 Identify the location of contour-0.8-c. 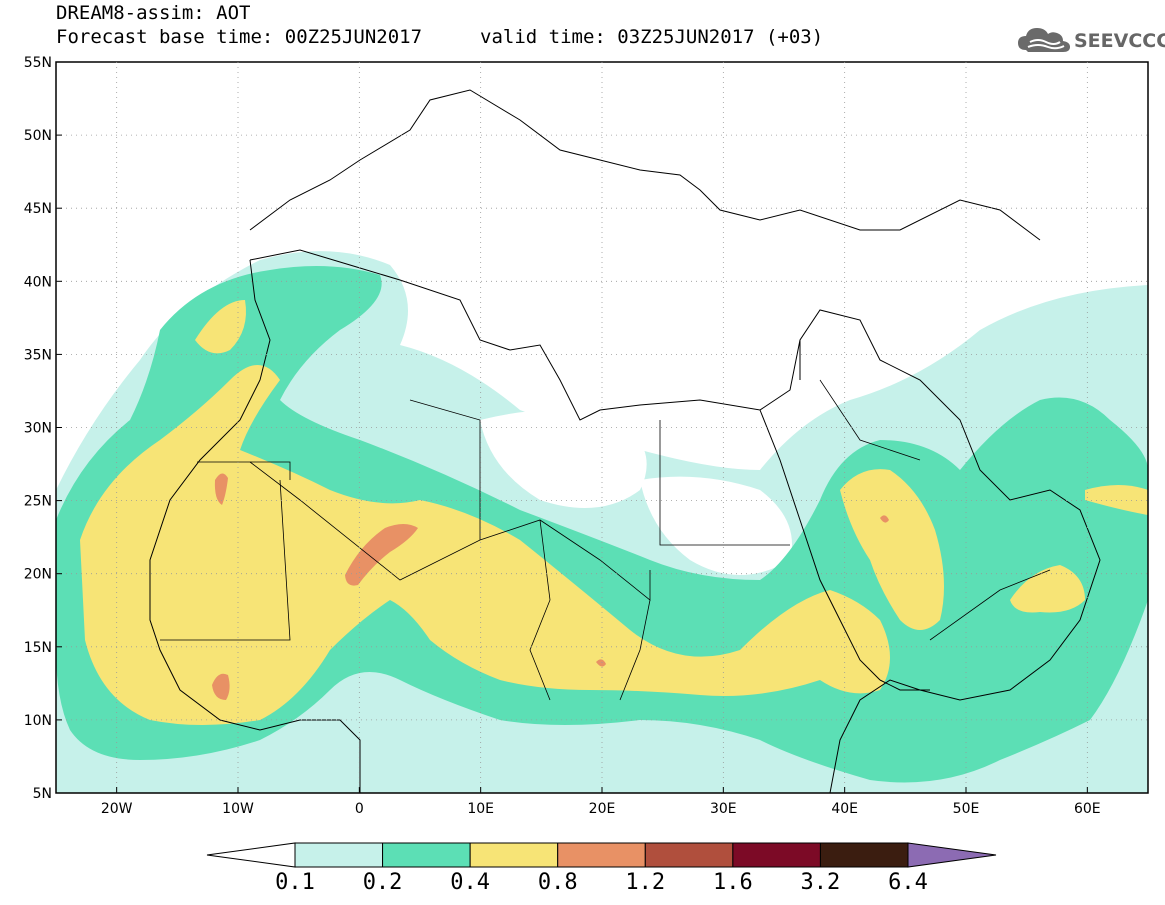
(221, 686).